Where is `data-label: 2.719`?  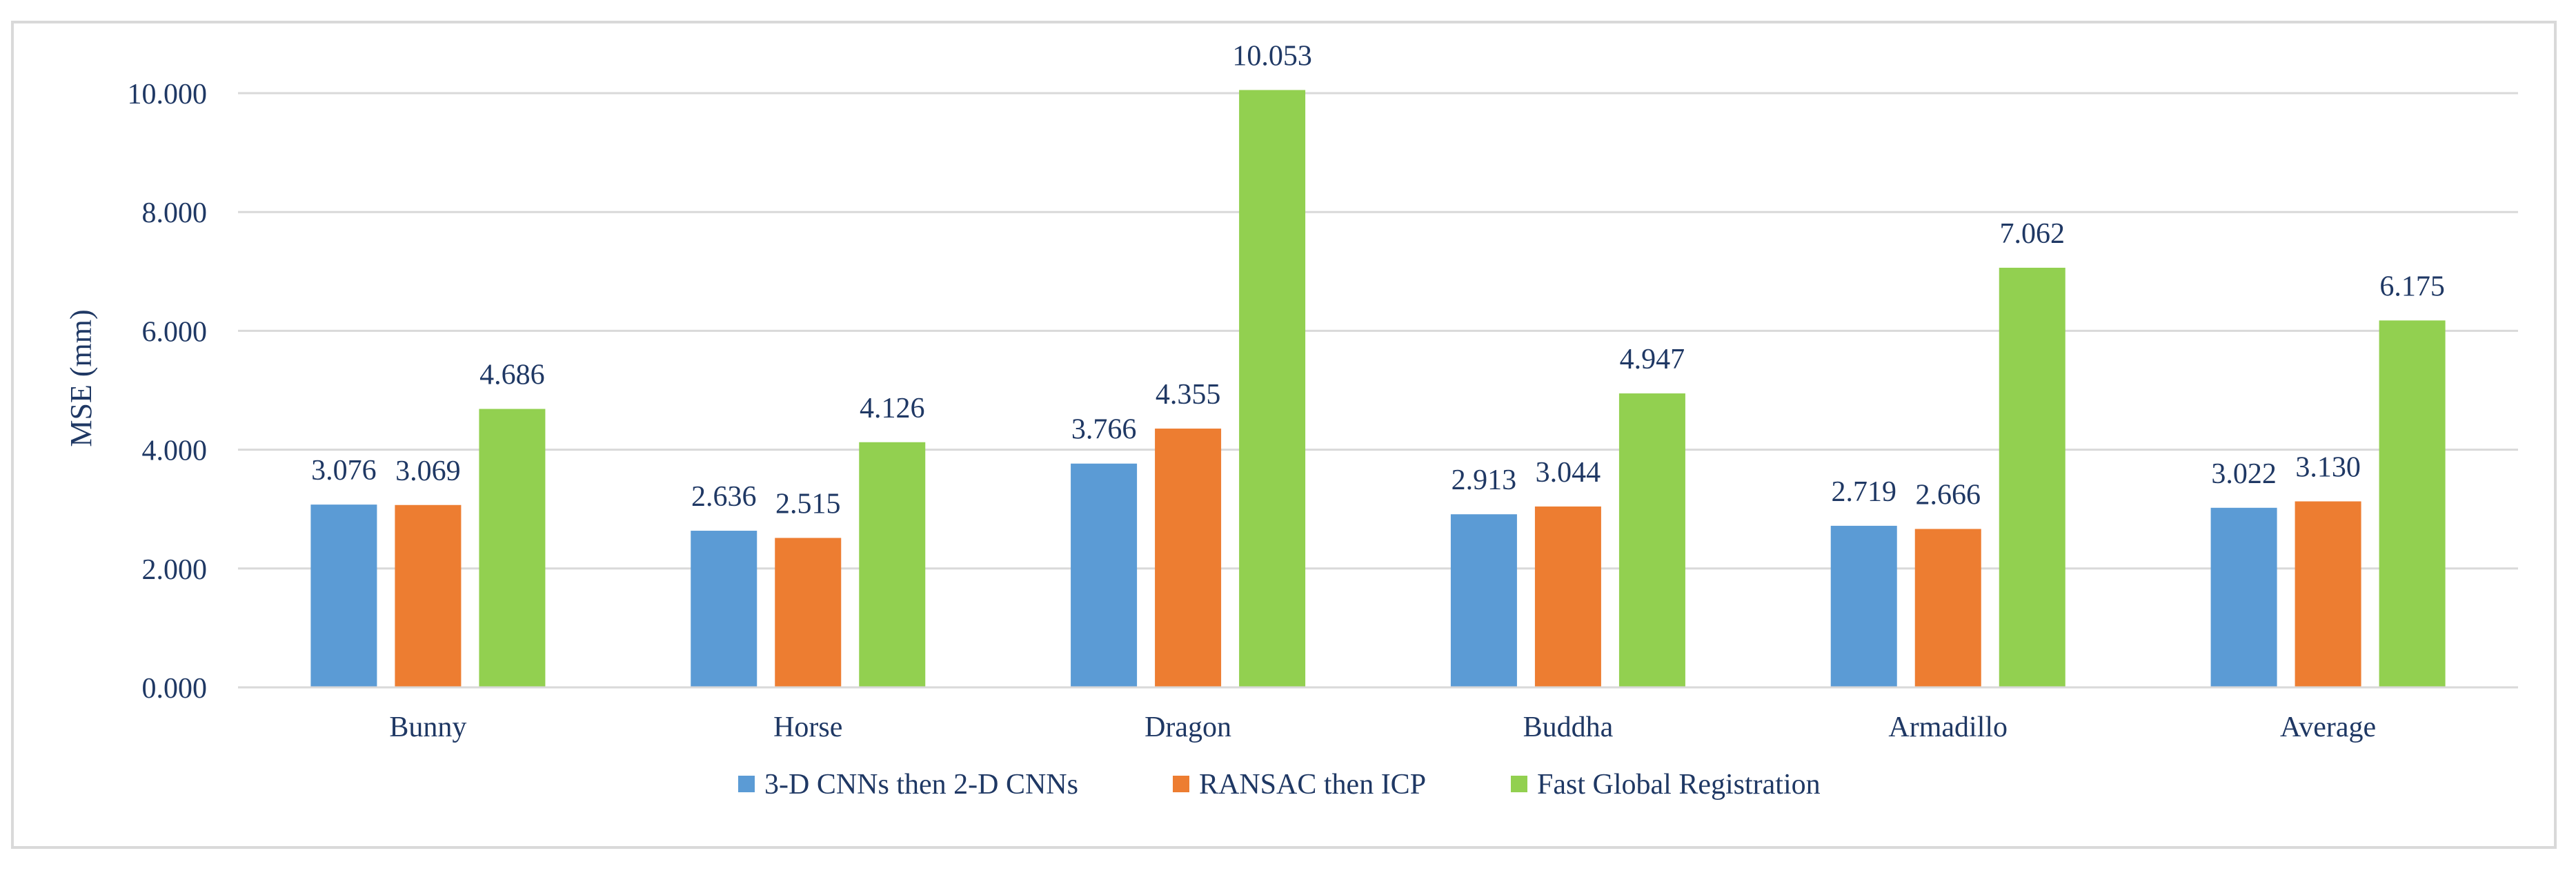
data-label: 2.719 is located at coordinates (1864, 492).